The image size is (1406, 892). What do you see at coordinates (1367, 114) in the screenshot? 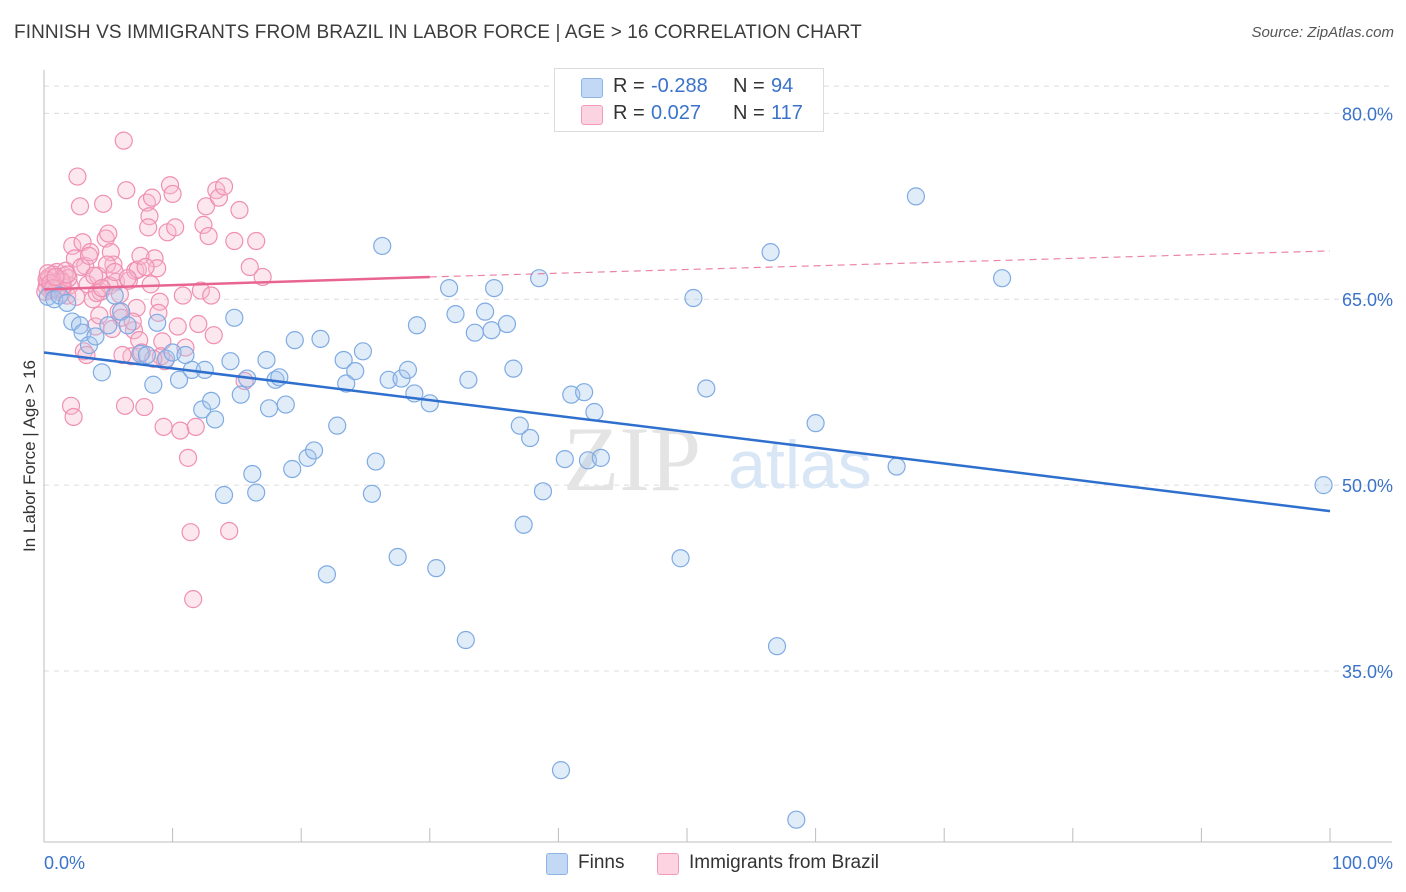
I see `y-tick-label: 80.0%` at bounding box center [1367, 114].